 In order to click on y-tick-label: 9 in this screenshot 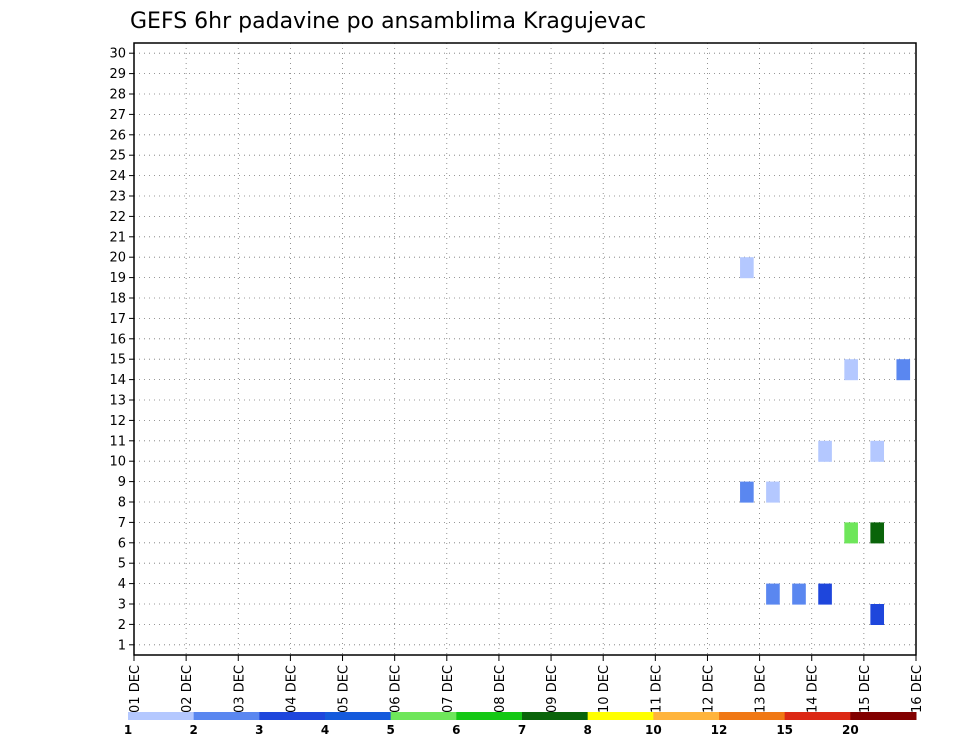, I will do `click(122, 482)`.